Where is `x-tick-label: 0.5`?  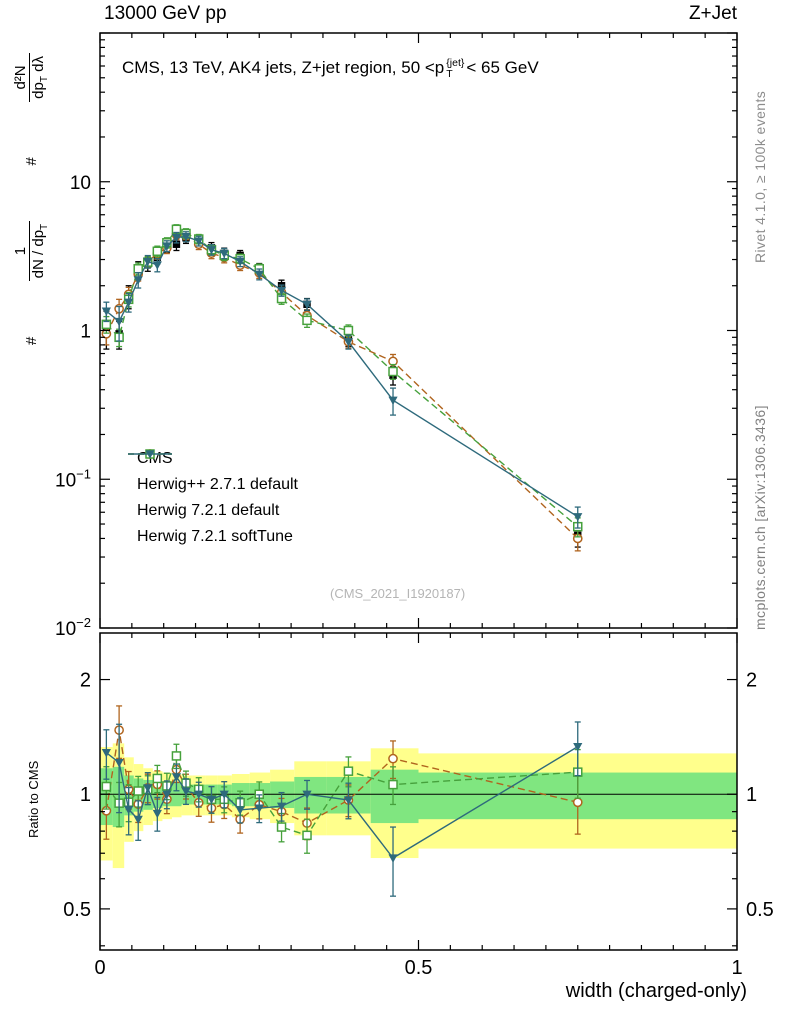 x-tick-label: 0.5 is located at coordinates (419, 968).